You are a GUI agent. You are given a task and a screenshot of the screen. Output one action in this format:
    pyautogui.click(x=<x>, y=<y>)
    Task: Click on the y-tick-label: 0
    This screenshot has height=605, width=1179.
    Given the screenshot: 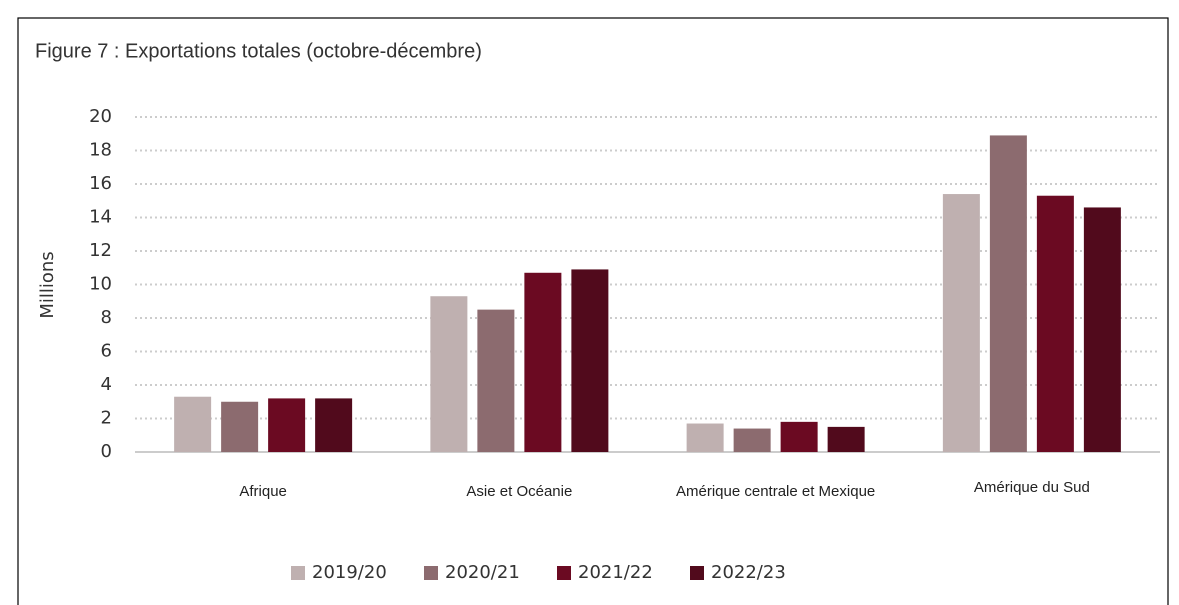 What is the action you would take?
    pyautogui.click(x=106, y=451)
    